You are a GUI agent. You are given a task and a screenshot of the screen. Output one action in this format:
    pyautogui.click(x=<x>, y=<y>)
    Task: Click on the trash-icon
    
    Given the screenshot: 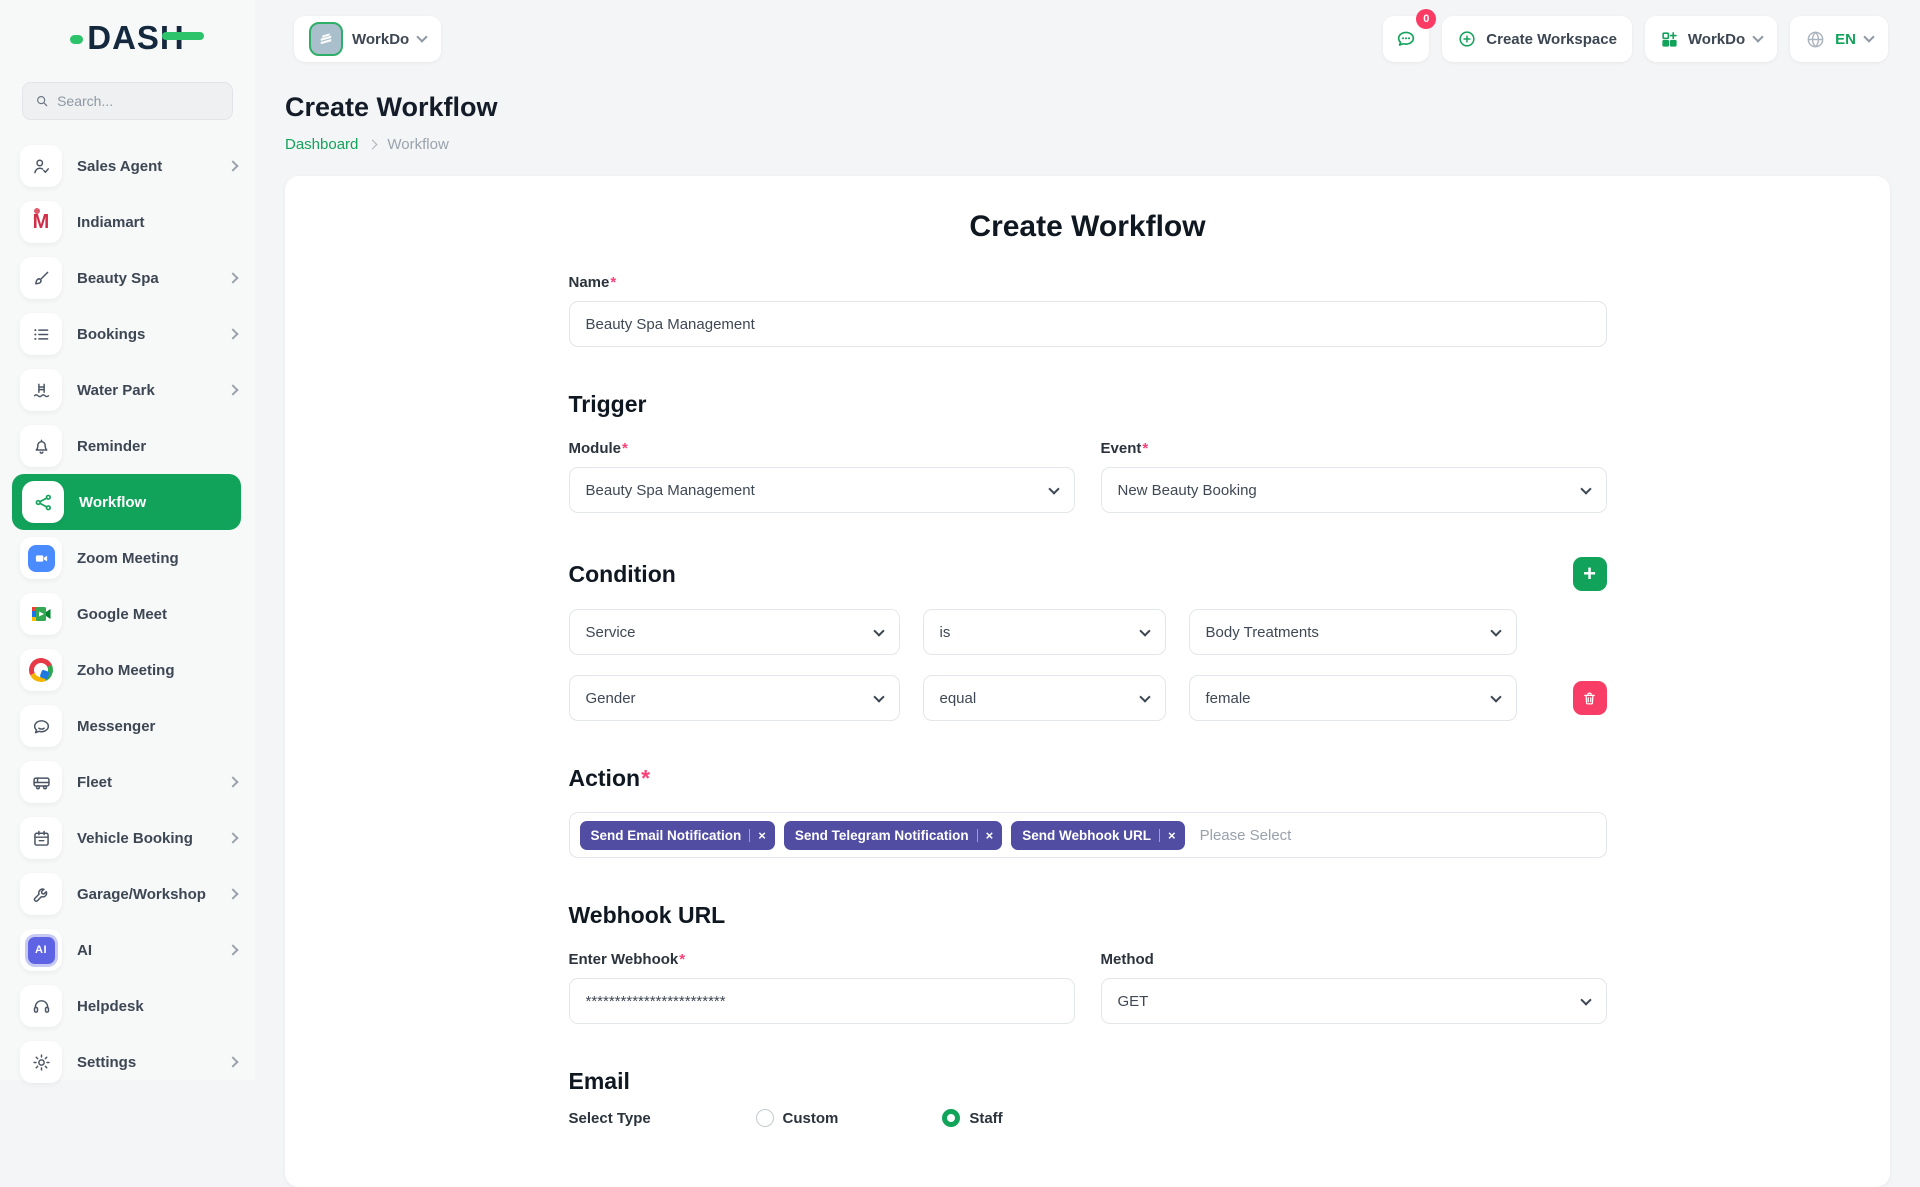 What is the action you would take?
    pyautogui.click(x=1589, y=698)
    